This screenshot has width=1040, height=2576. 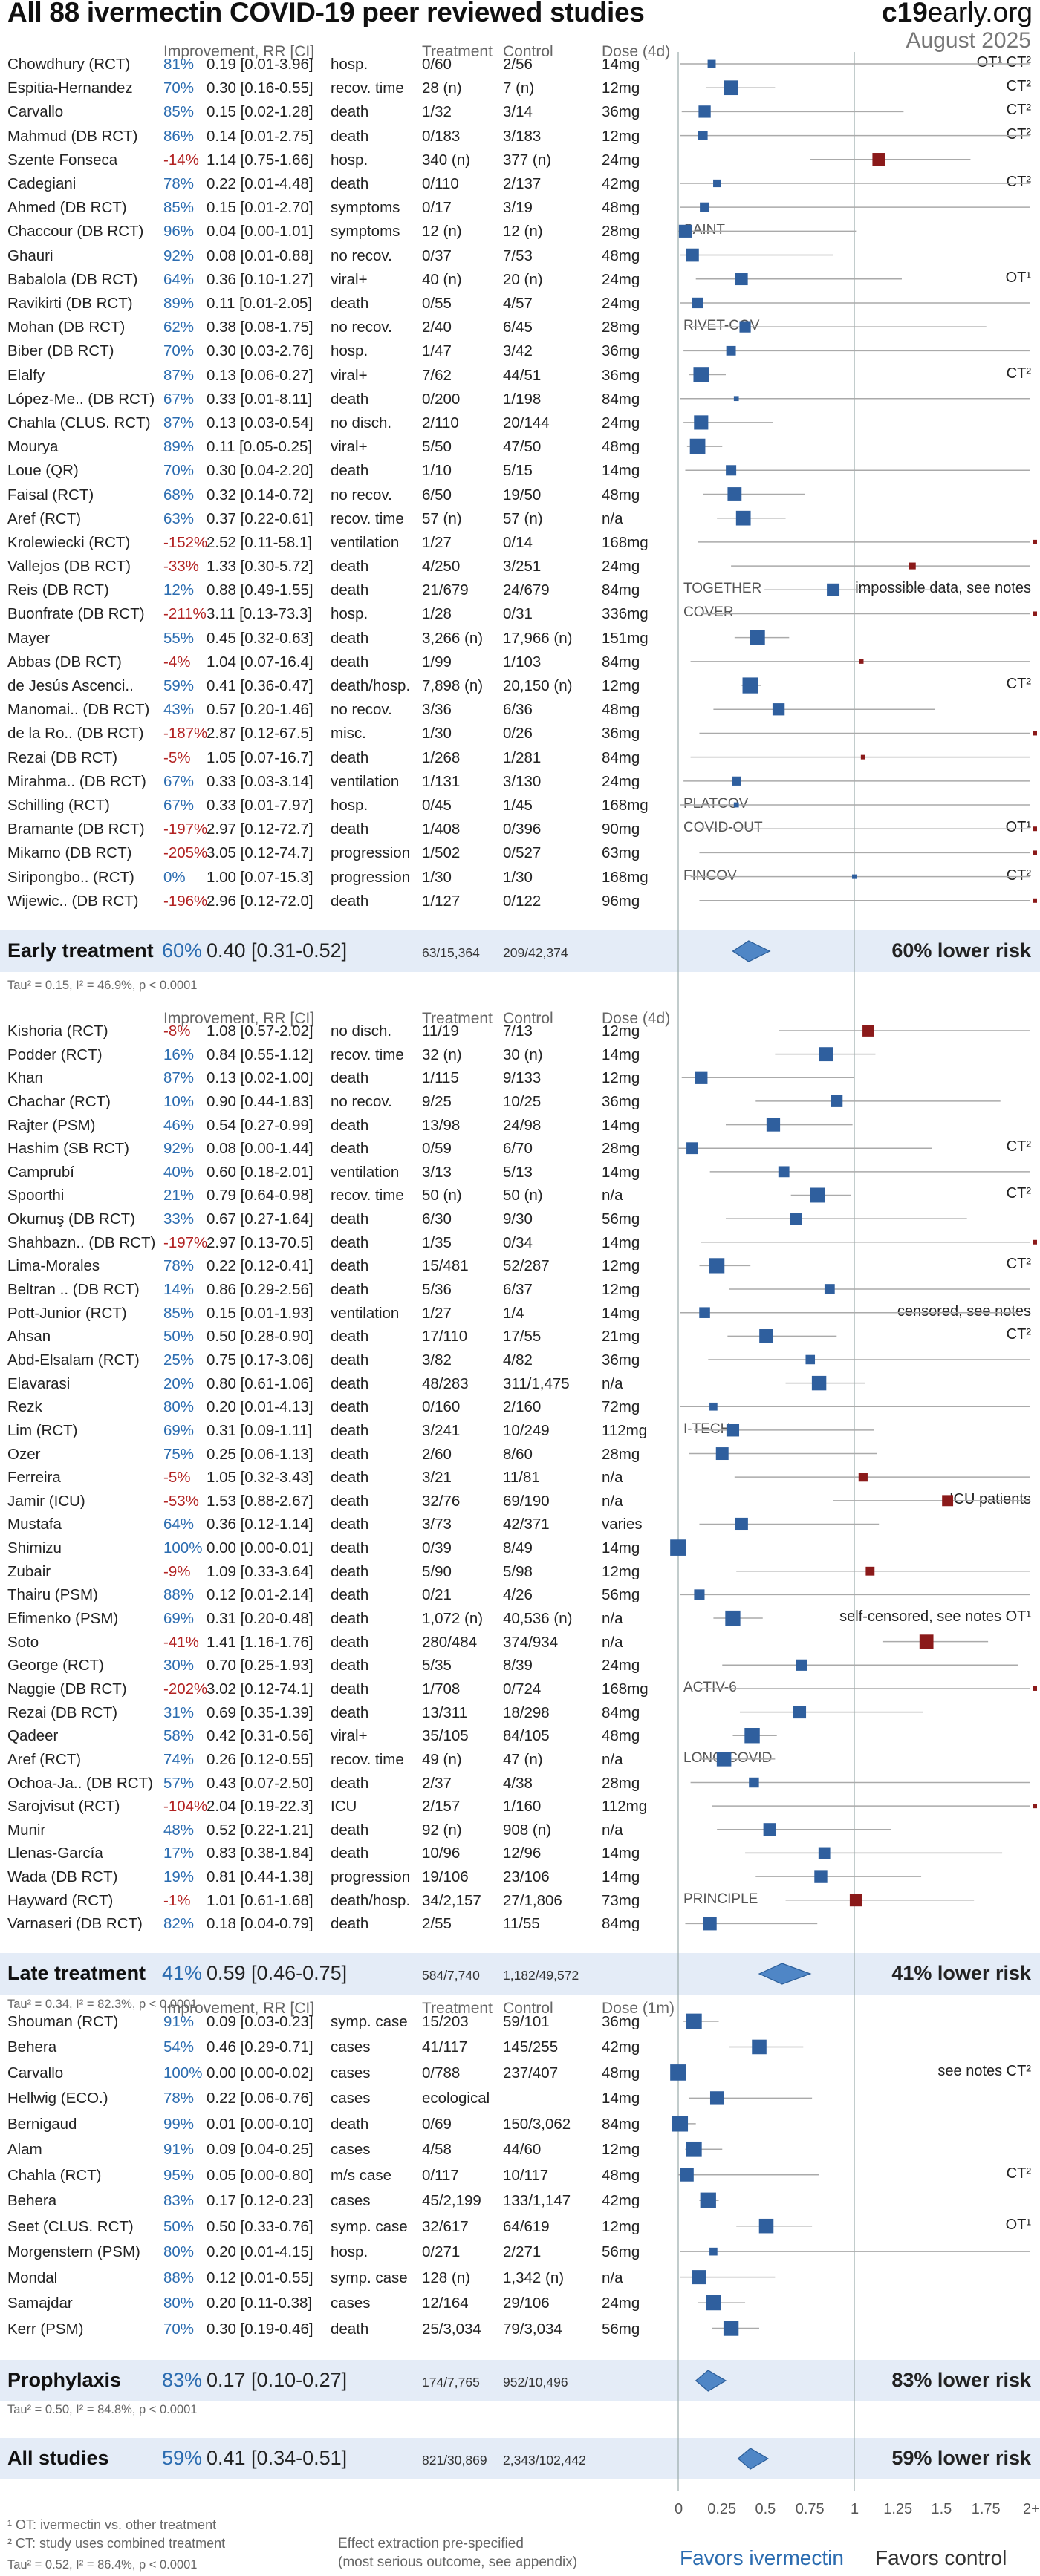 I want to click on study-improvement: -196%, so click(x=186, y=901).